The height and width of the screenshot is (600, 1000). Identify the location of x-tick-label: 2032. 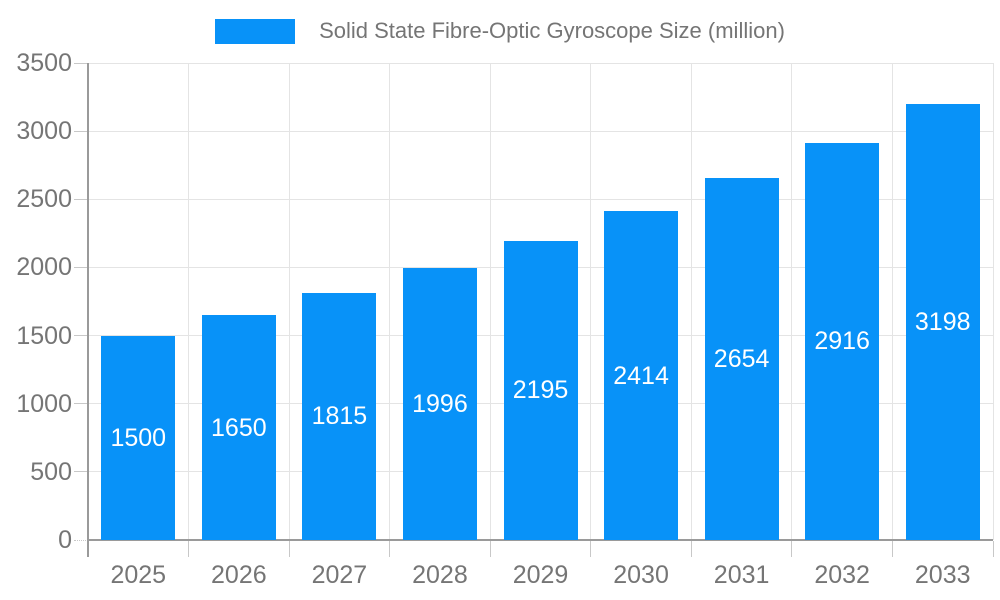
(842, 575).